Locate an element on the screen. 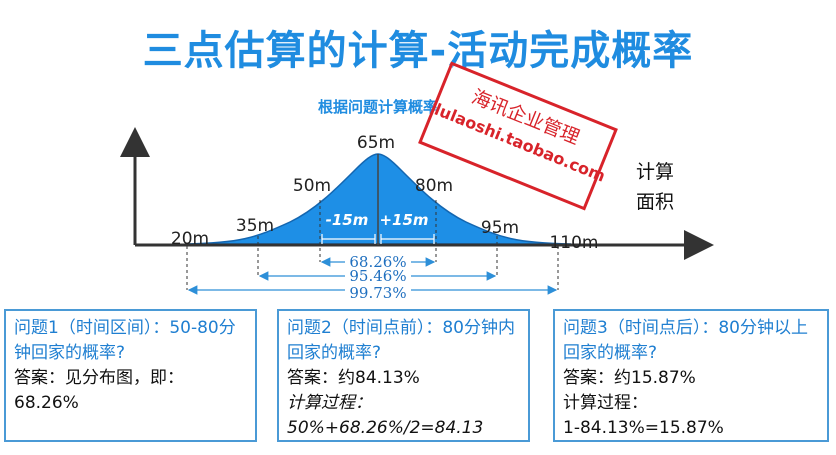 This screenshot has width=836, height=455. question-box-1: 问题1（时间区间）：50-80分钟回家的概率? 答案：见分布图，即：68.26% is located at coordinates (130, 375).